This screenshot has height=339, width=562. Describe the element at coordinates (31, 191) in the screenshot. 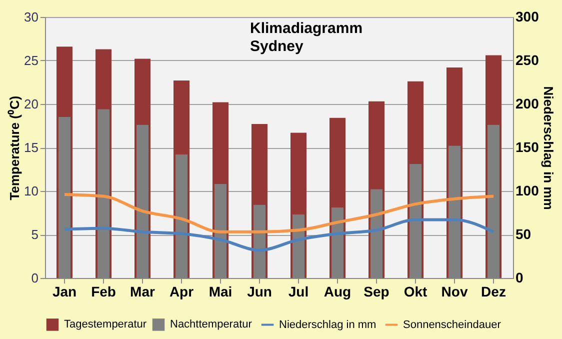

I see `y-tick-label: 10` at that location.